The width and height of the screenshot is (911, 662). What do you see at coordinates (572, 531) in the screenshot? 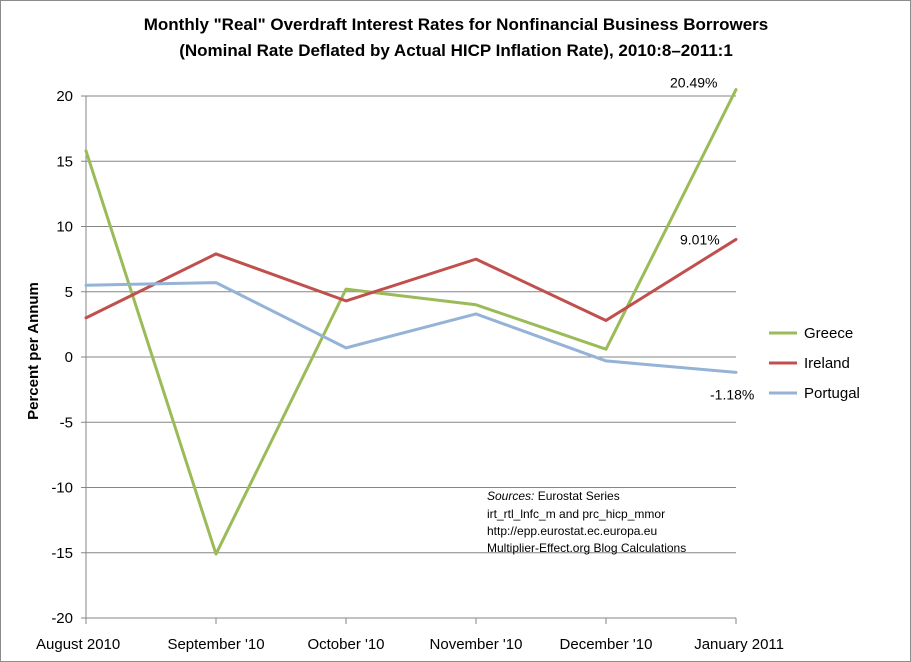
I see `sources-line-3: http://epp.eurostat.ec.europa.eu` at bounding box center [572, 531].